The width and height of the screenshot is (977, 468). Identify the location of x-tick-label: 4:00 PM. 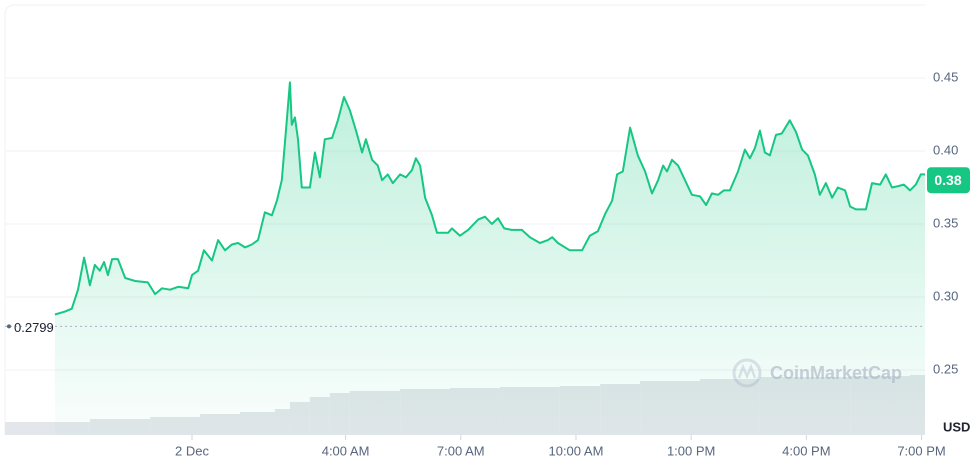
(806, 450).